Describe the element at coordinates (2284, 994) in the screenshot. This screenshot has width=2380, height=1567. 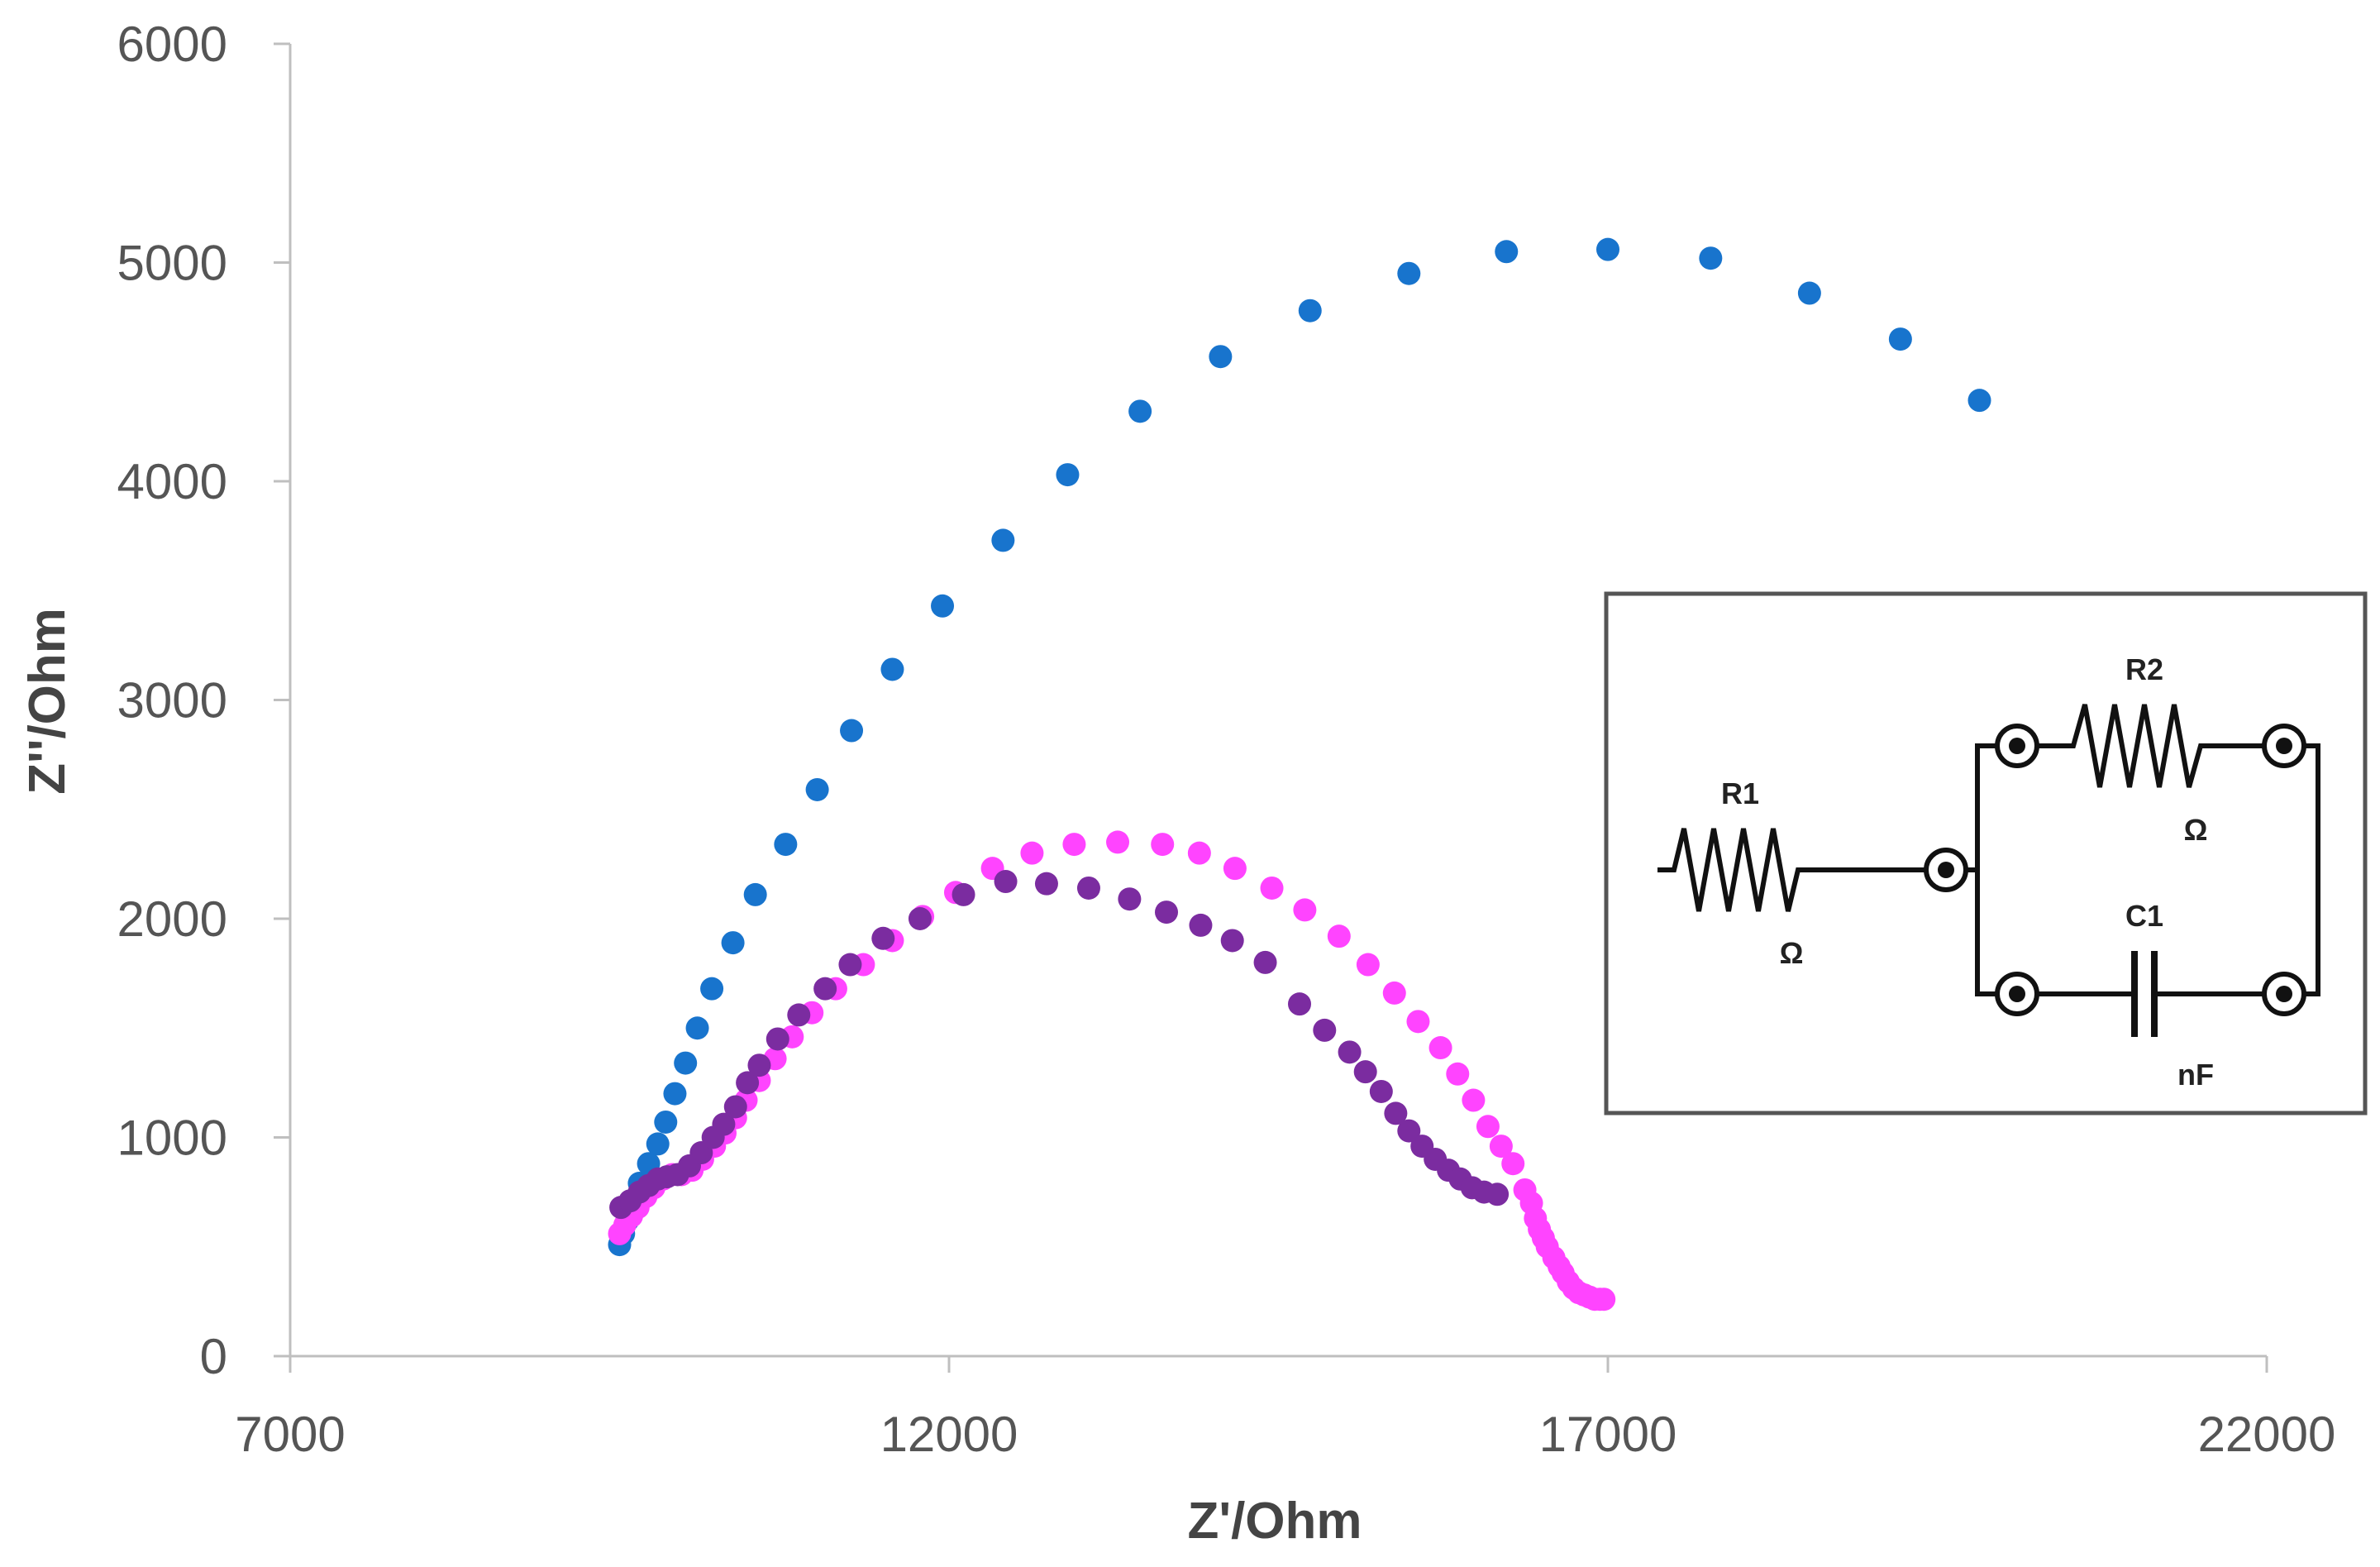
I see `c1-terminal-right-dot` at that location.